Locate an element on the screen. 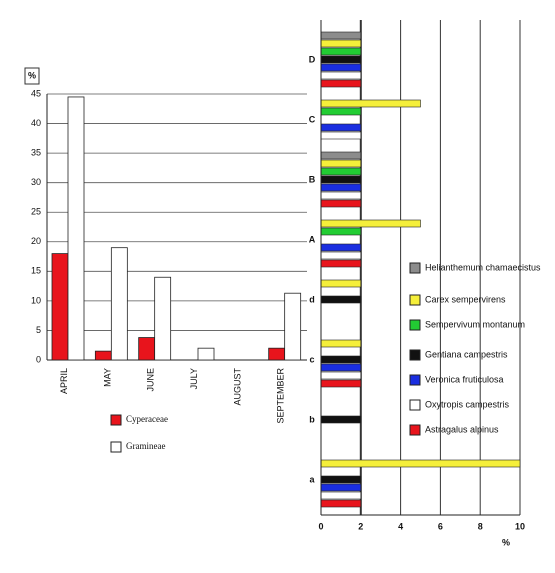  x-axis-label: % is located at coordinates (506, 542).